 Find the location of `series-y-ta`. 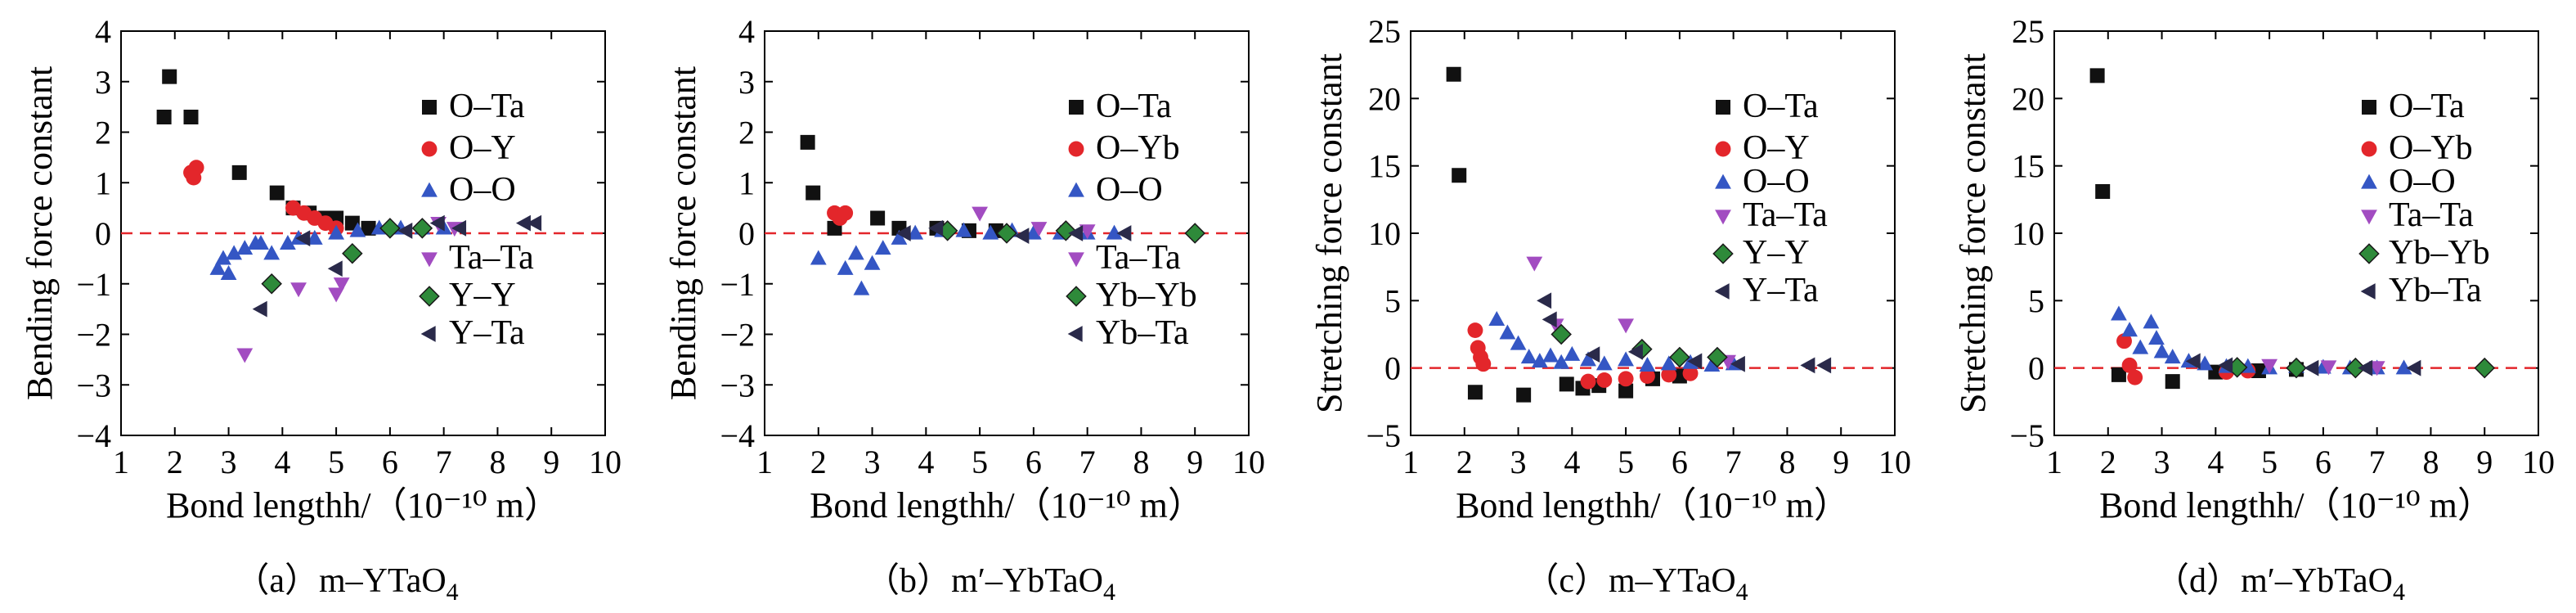

series-y-ta is located at coordinates (1685, 333).